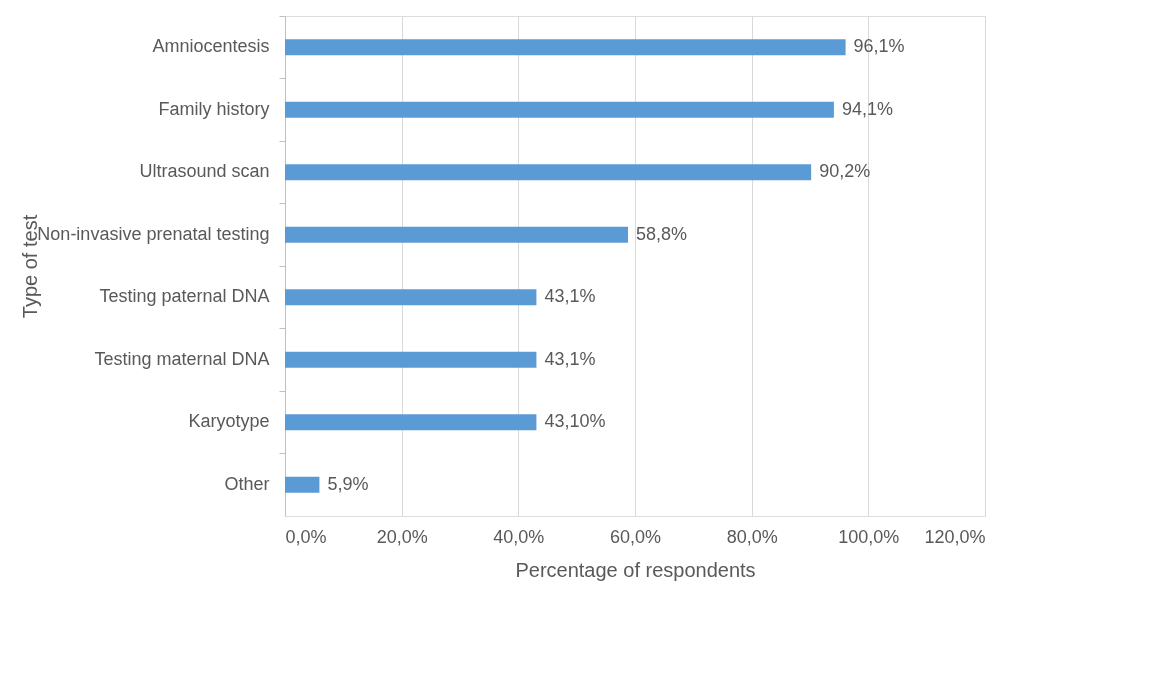 Image resolution: width=1160 pixels, height=675 pixels. I want to click on data-label: 43,10%, so click(575, 421).